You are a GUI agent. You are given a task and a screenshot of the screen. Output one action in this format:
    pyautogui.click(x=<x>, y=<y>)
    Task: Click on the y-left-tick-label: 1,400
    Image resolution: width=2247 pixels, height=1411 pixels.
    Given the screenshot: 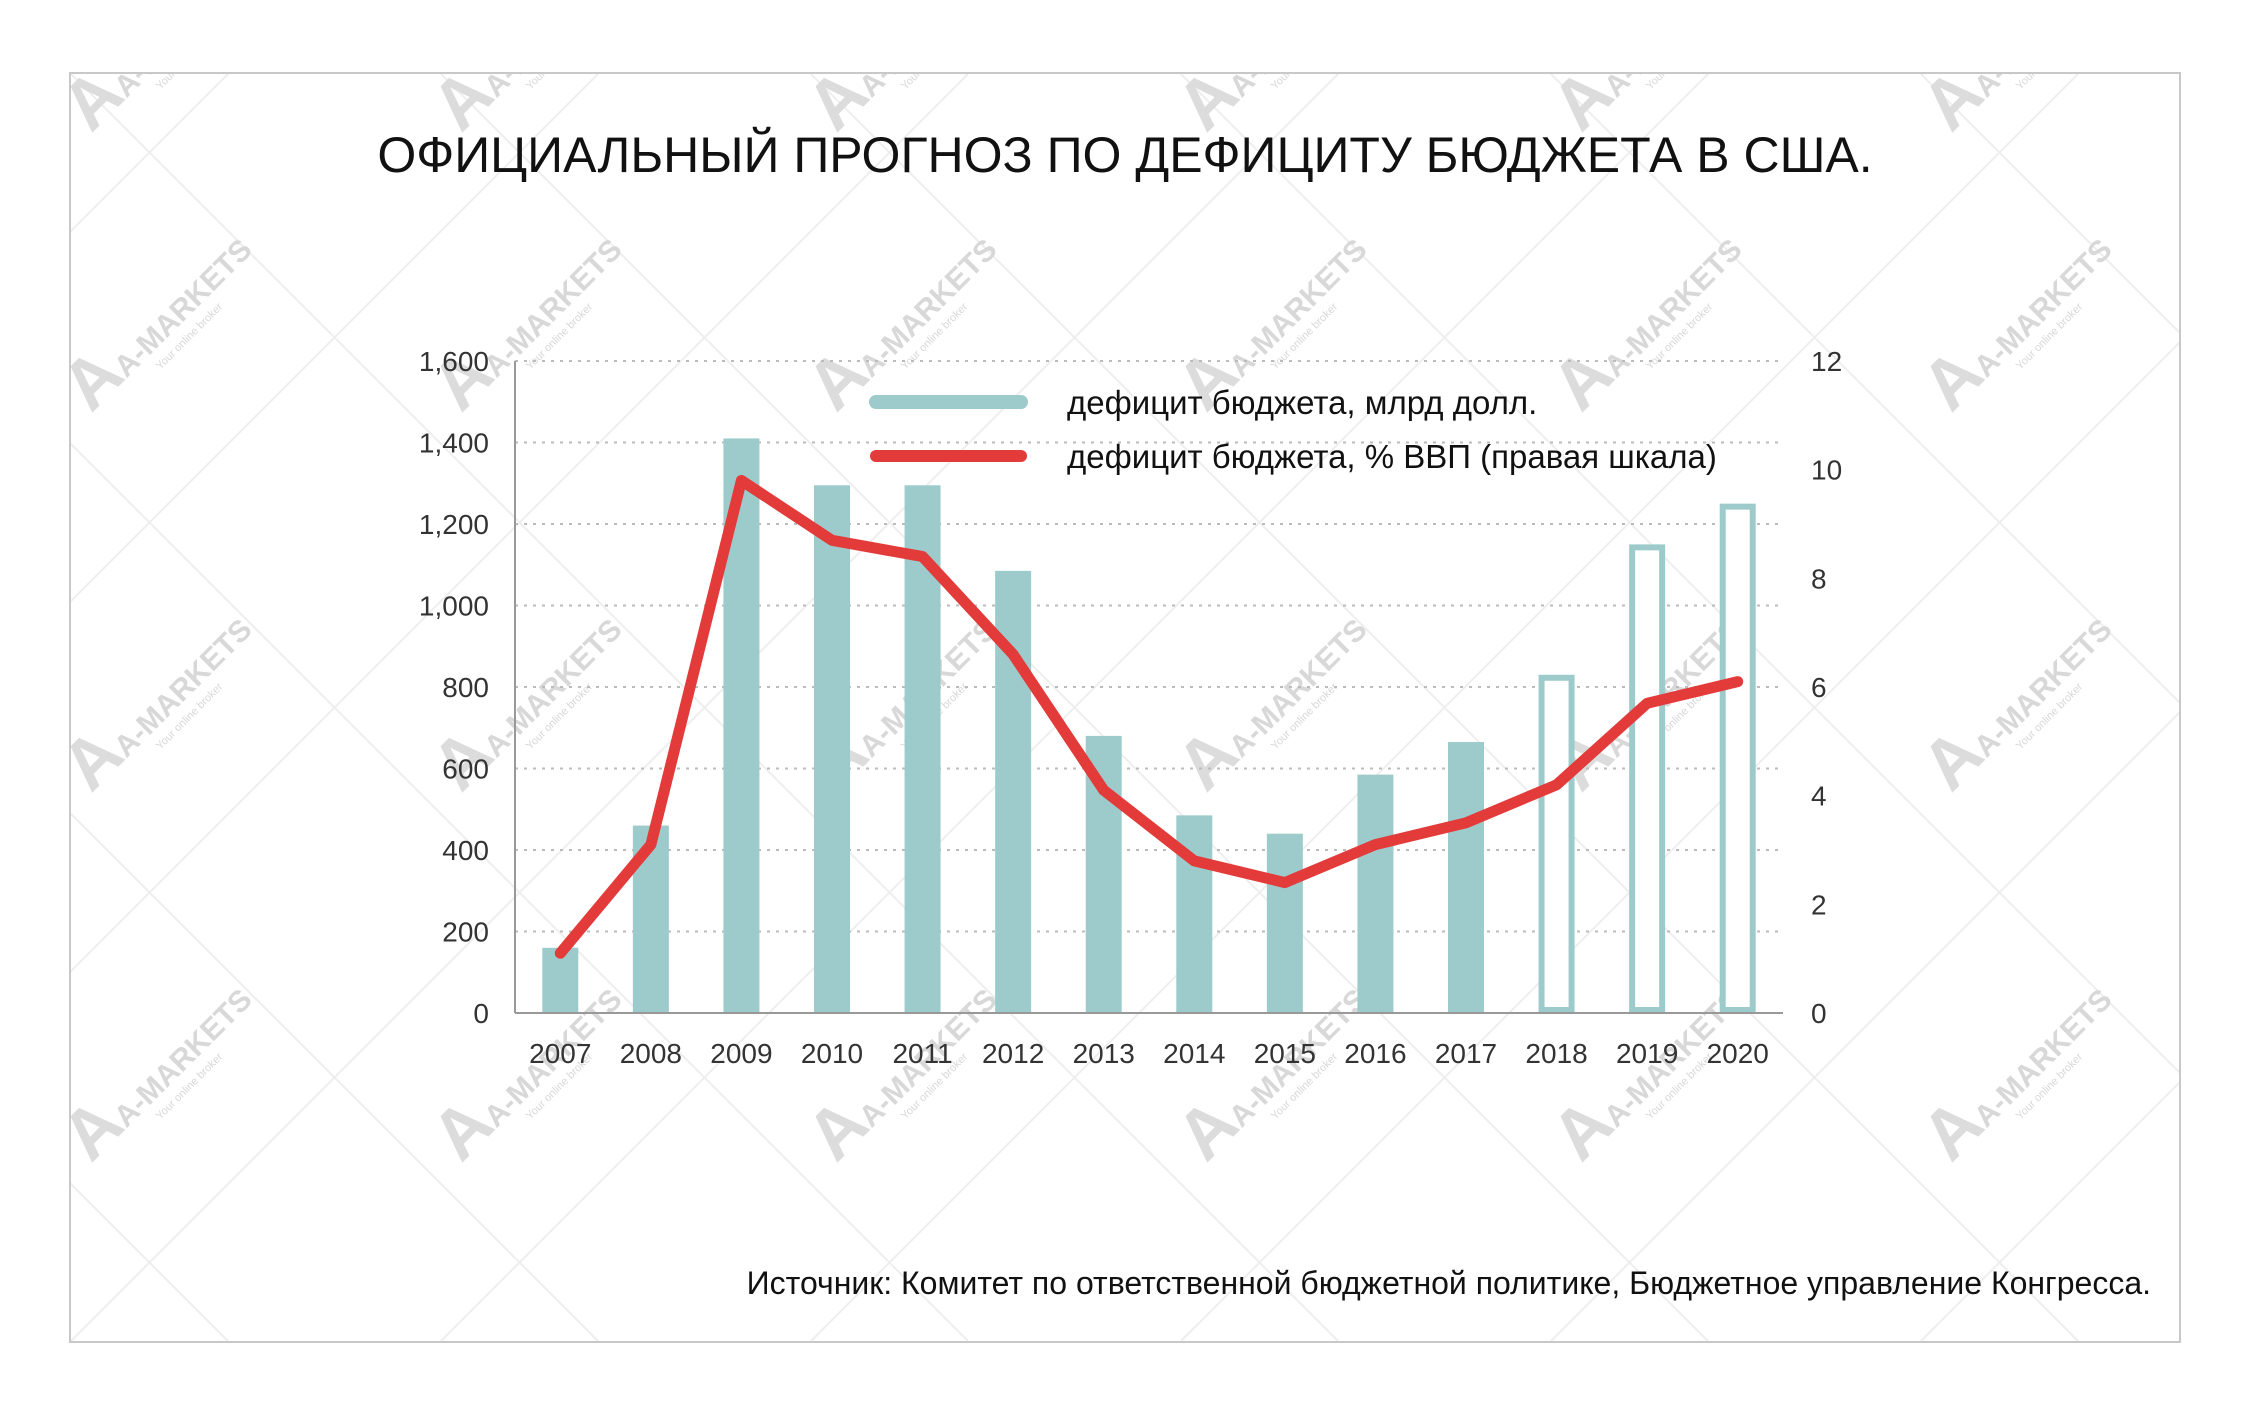 What is the action you would take?
    pyautogui.click(x=454, y=443)
    